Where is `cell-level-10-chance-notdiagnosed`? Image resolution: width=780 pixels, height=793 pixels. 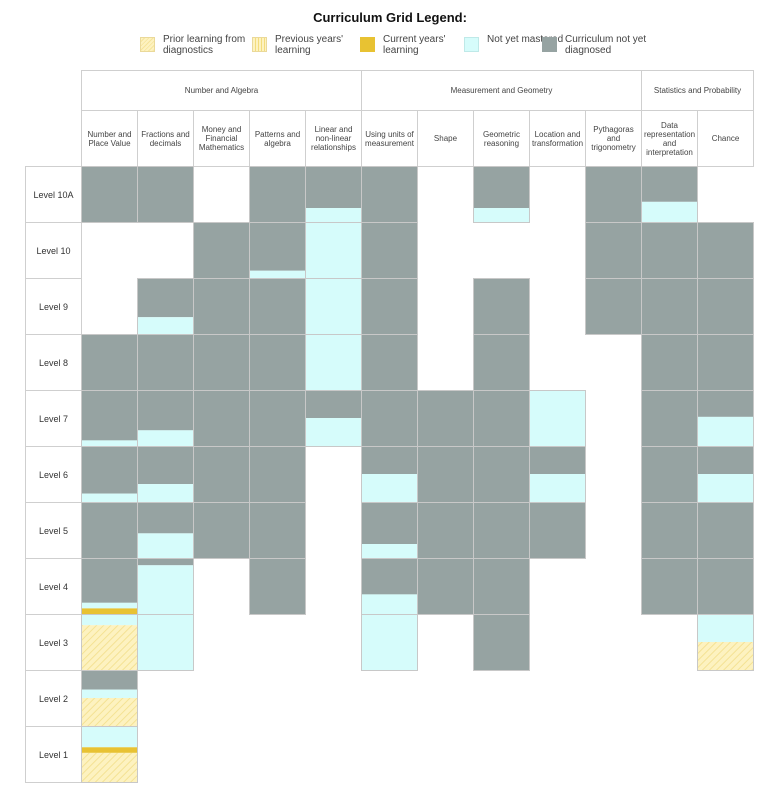
cell-level-10-chance-notdiagnosed is located at coordinates (725, 250).